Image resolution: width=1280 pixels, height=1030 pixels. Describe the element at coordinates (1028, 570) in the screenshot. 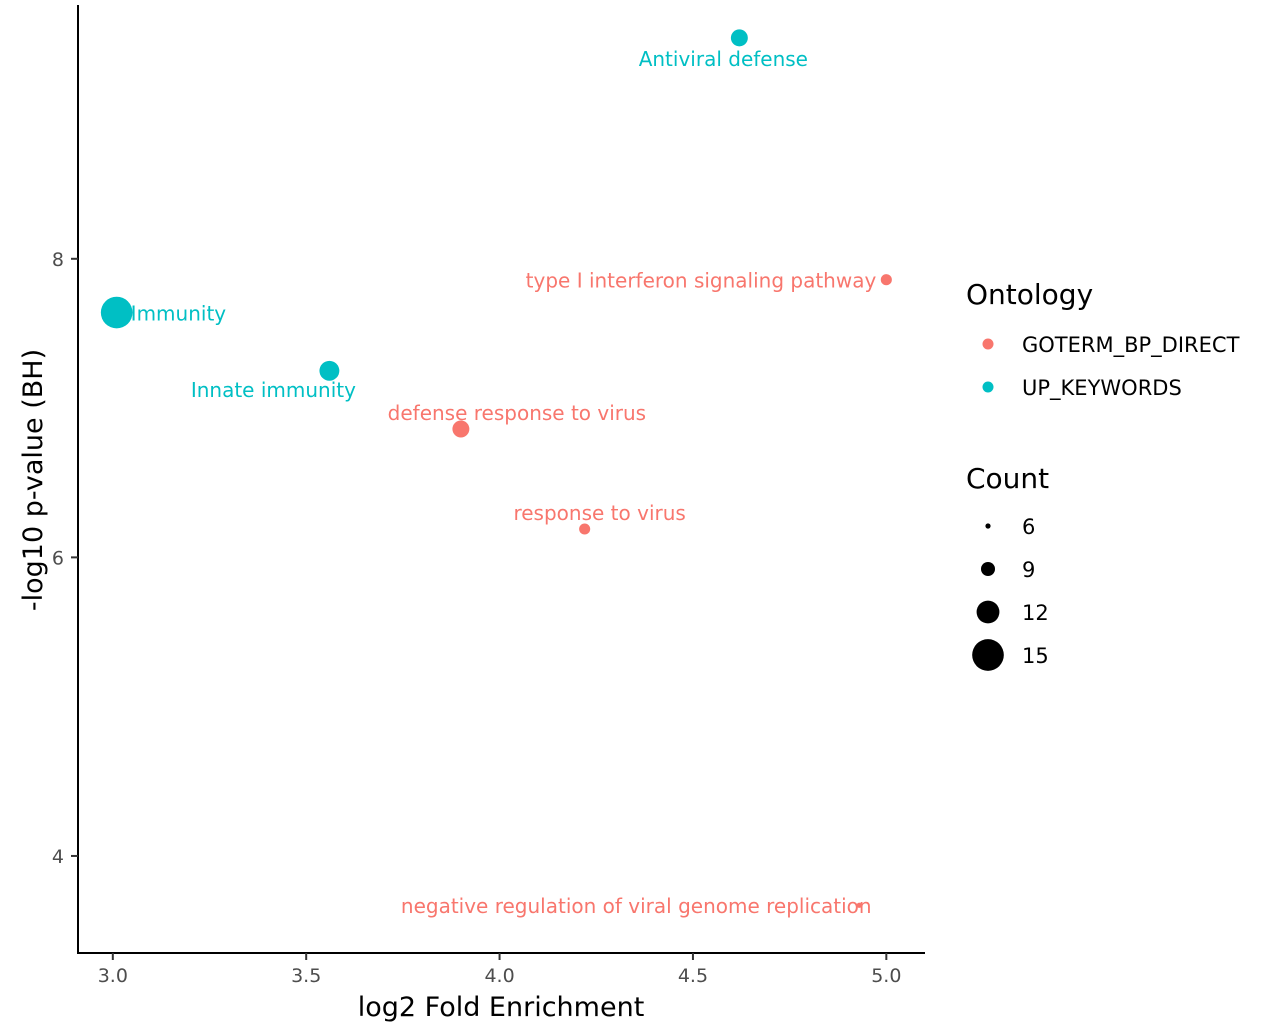

I see `legend-size-label: 9` at that location.